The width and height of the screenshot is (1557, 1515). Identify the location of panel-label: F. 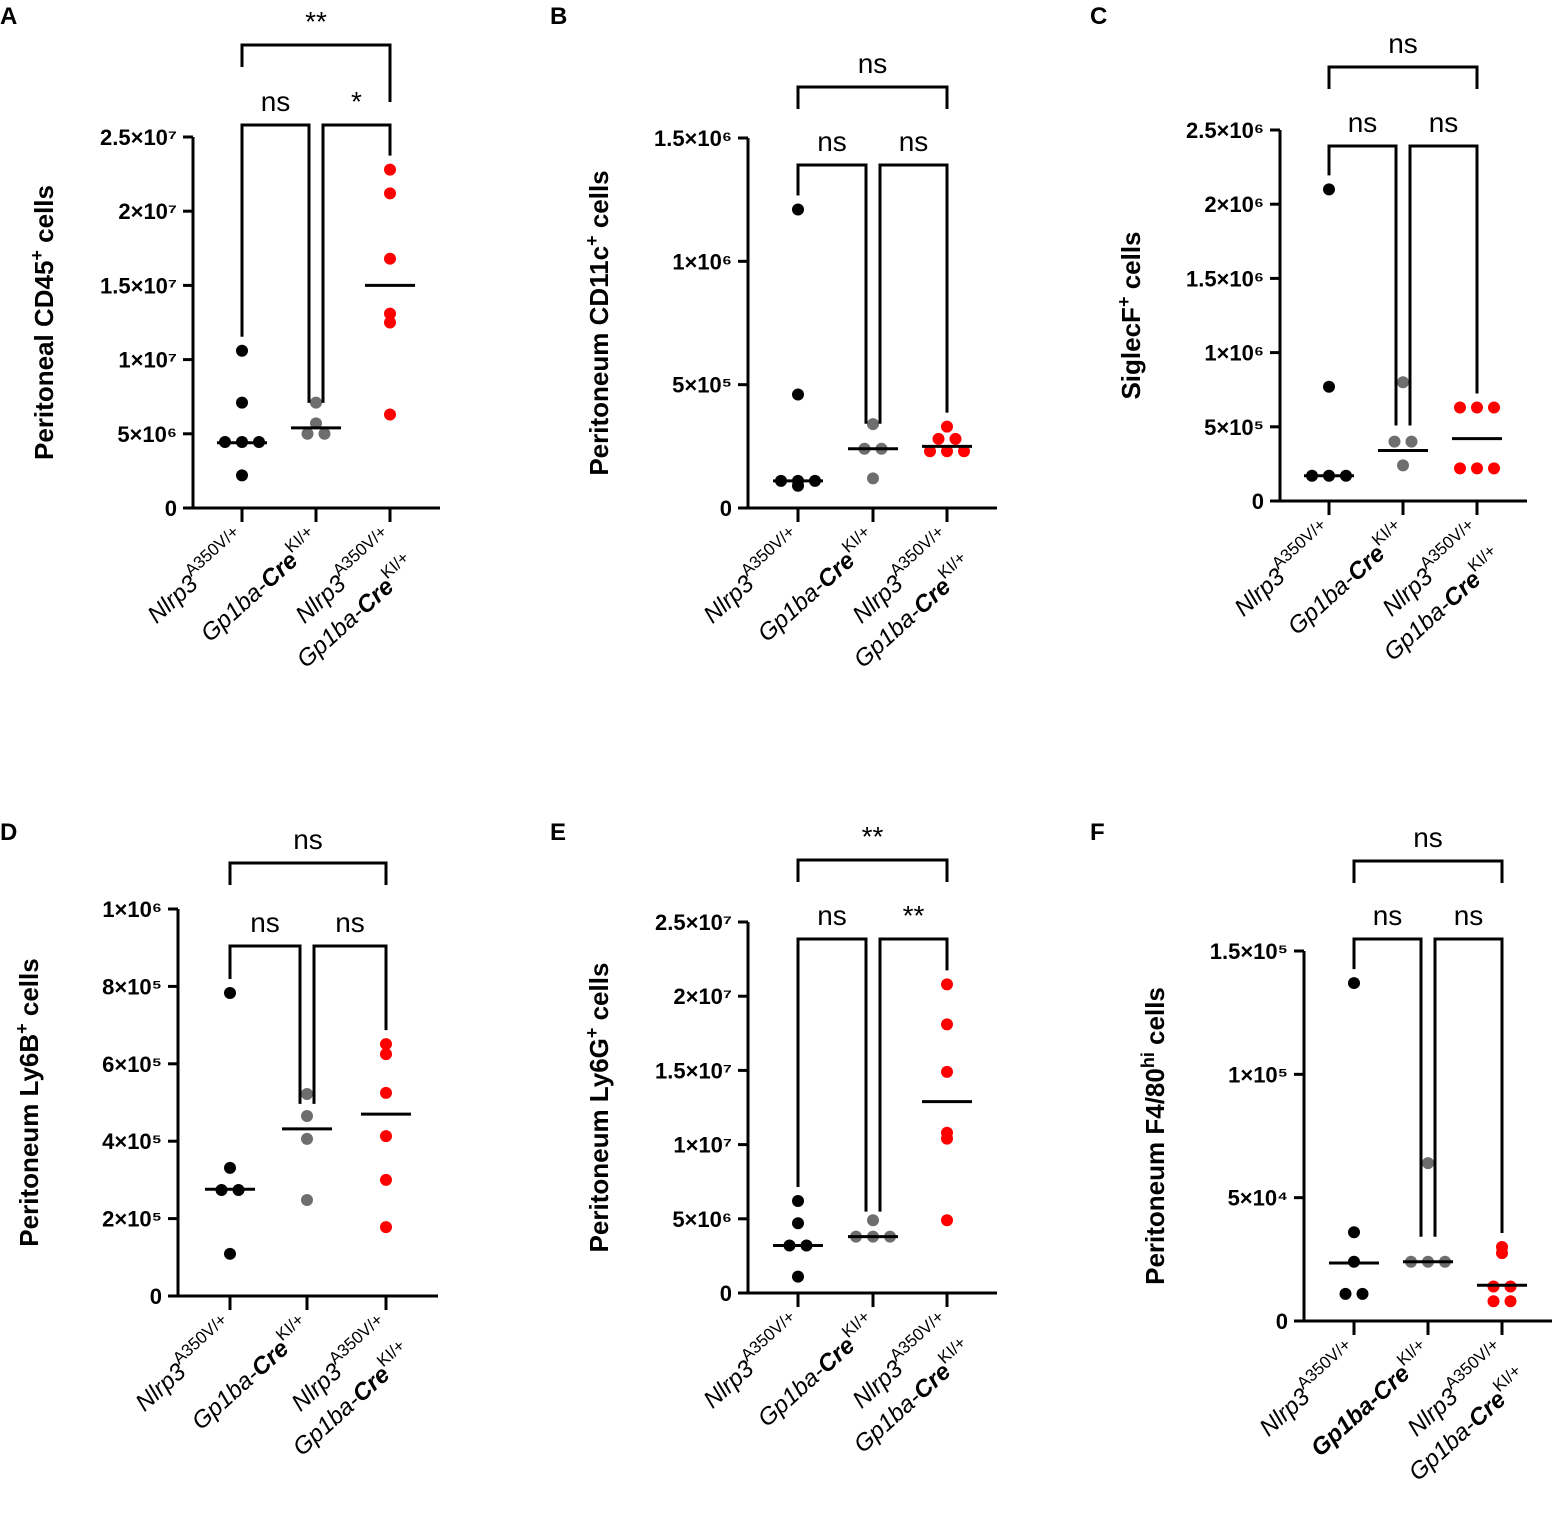
(1097, 832).